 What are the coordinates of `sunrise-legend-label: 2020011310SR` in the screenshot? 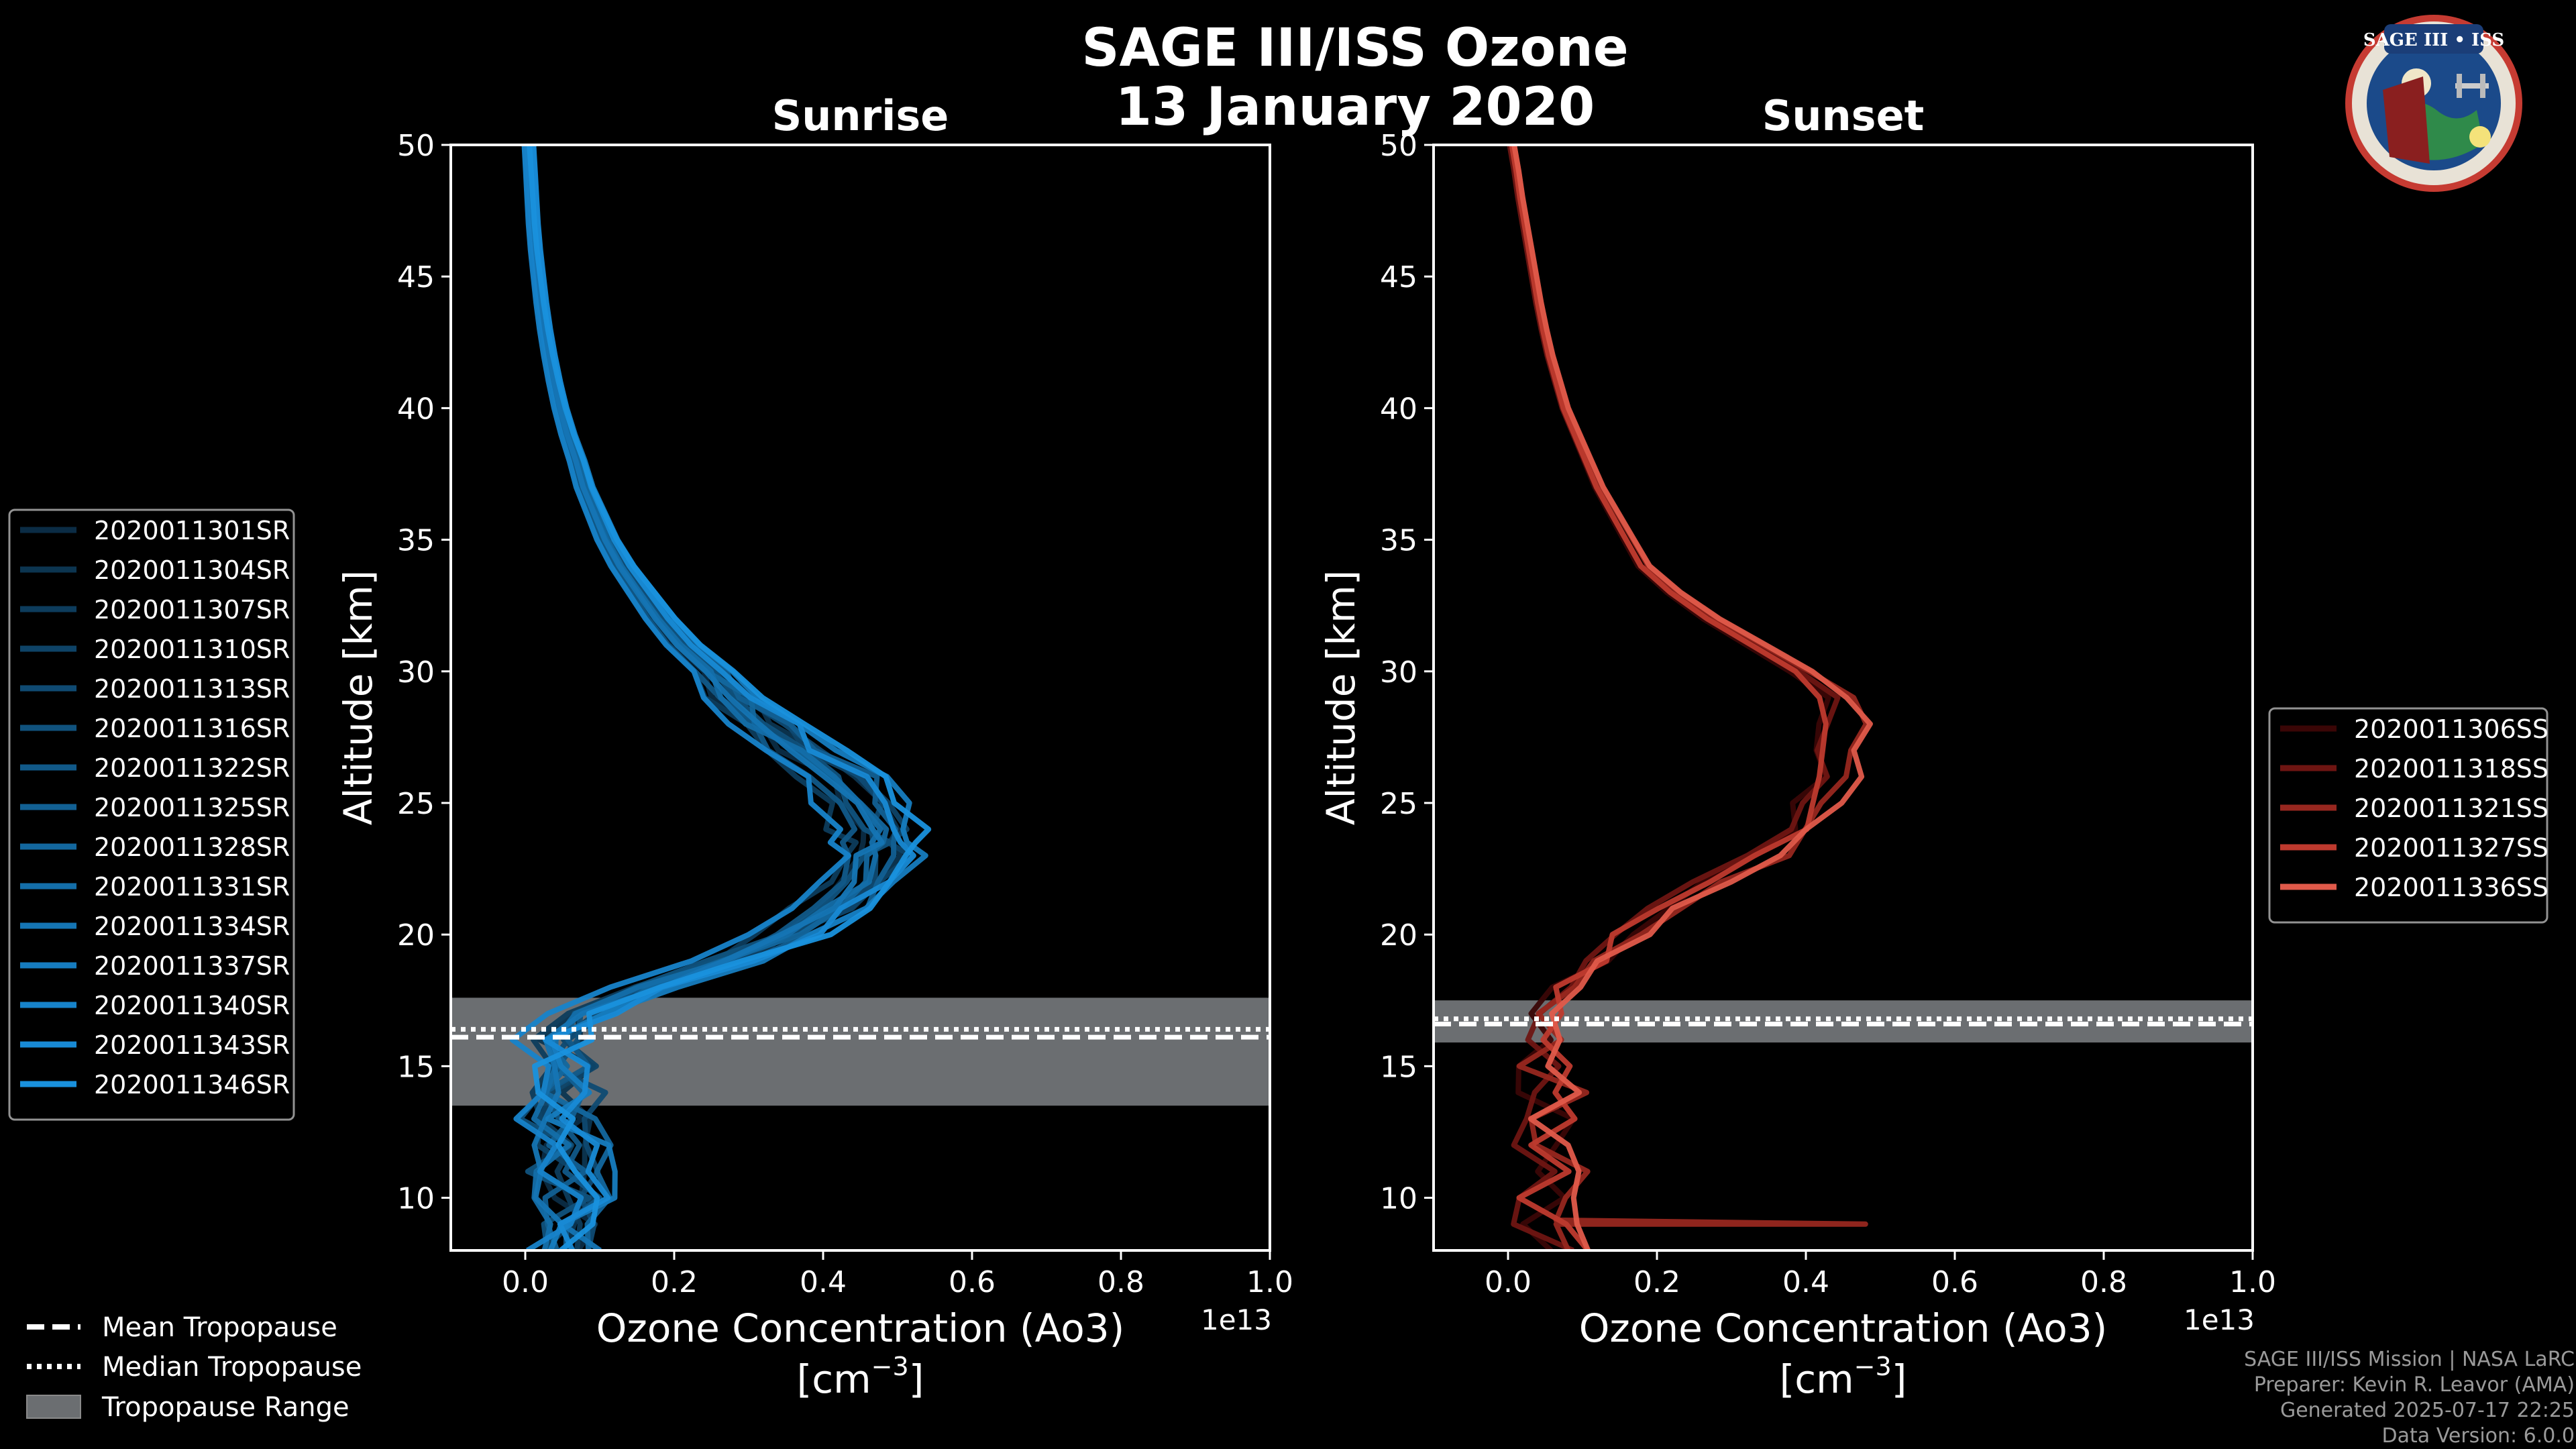 It's located at (192, 649).